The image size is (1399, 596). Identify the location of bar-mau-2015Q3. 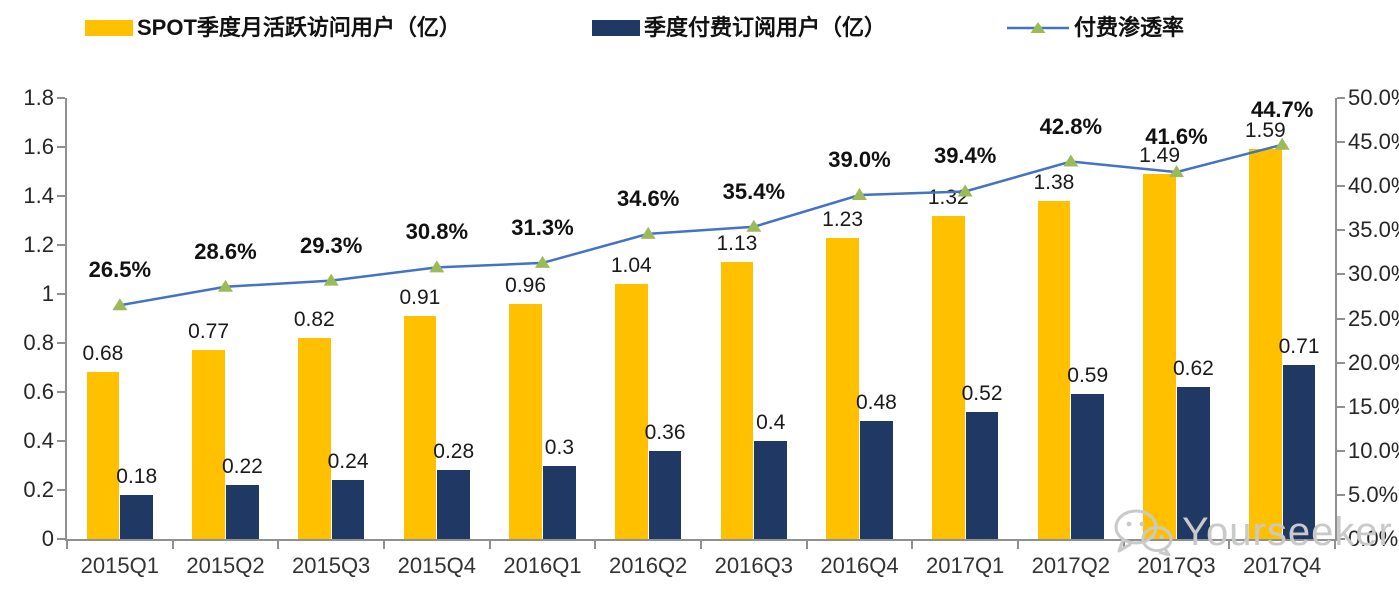
(314, 438).